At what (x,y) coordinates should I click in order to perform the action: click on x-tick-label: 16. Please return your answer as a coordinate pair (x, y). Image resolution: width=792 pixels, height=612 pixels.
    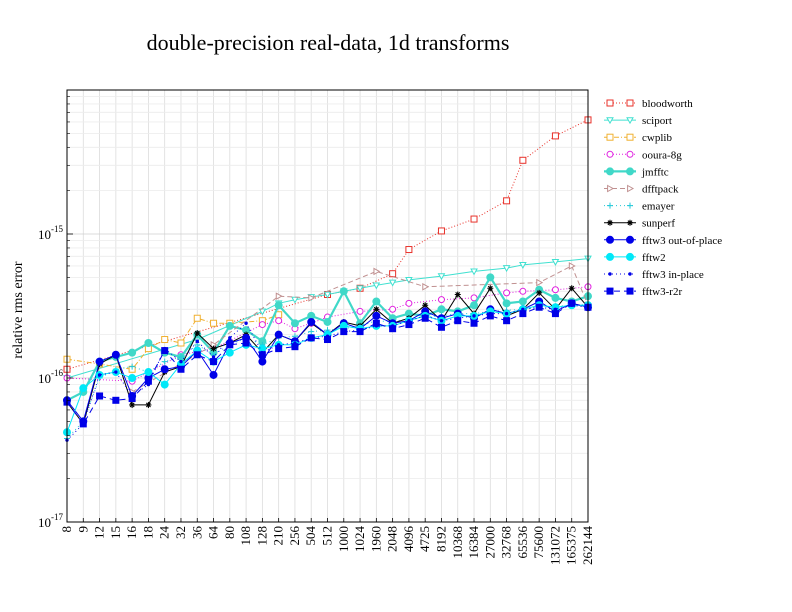
    Looking at the image, I should click on (131, 533).